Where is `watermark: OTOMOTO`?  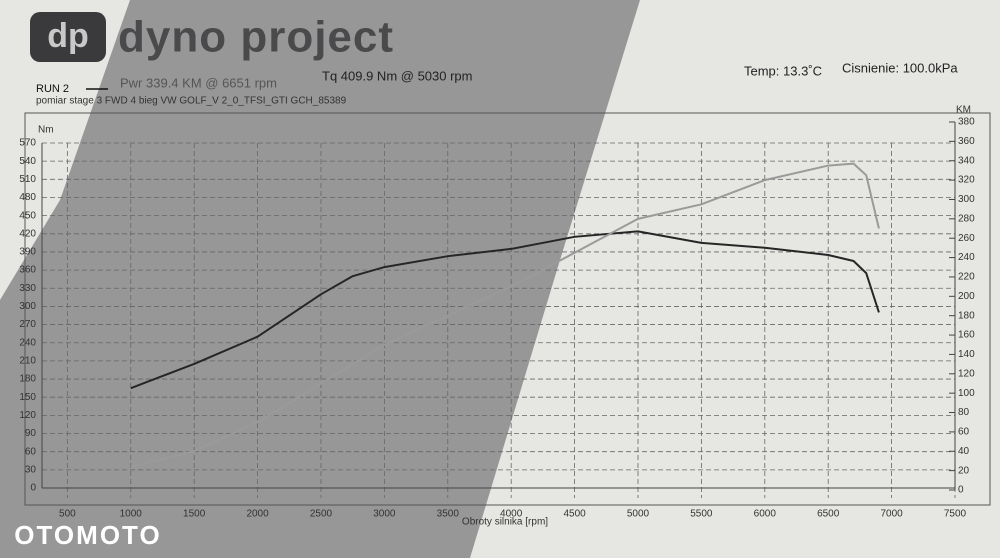 watermark: OTOMOTO is located at coordinates (87, 535).